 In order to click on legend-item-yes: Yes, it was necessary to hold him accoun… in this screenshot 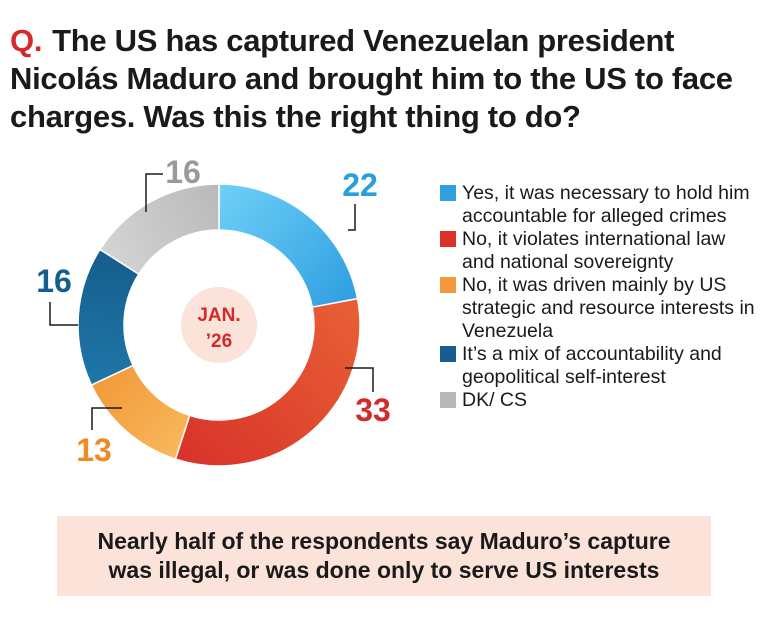, I will do `click(600, 205)`.